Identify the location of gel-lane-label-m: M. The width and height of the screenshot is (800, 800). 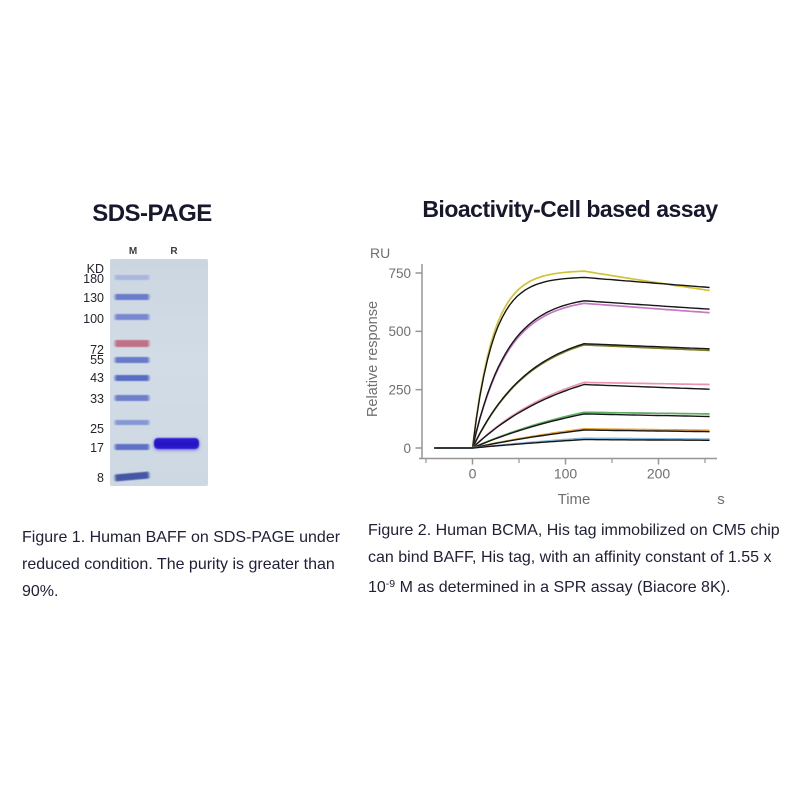
(133, 251).